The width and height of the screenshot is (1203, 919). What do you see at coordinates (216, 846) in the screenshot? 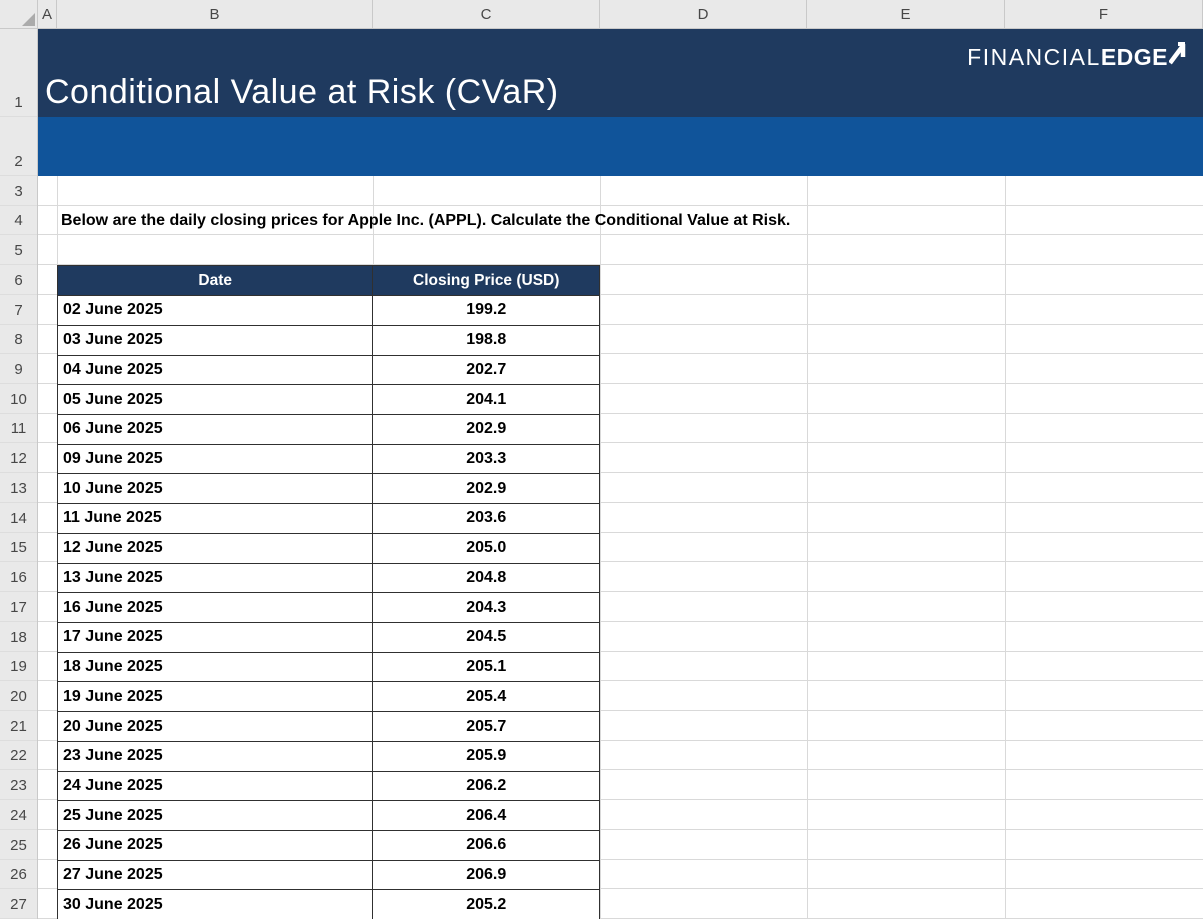
I see `date-cell: 26 June 2025` at bounding box center [216, 846].